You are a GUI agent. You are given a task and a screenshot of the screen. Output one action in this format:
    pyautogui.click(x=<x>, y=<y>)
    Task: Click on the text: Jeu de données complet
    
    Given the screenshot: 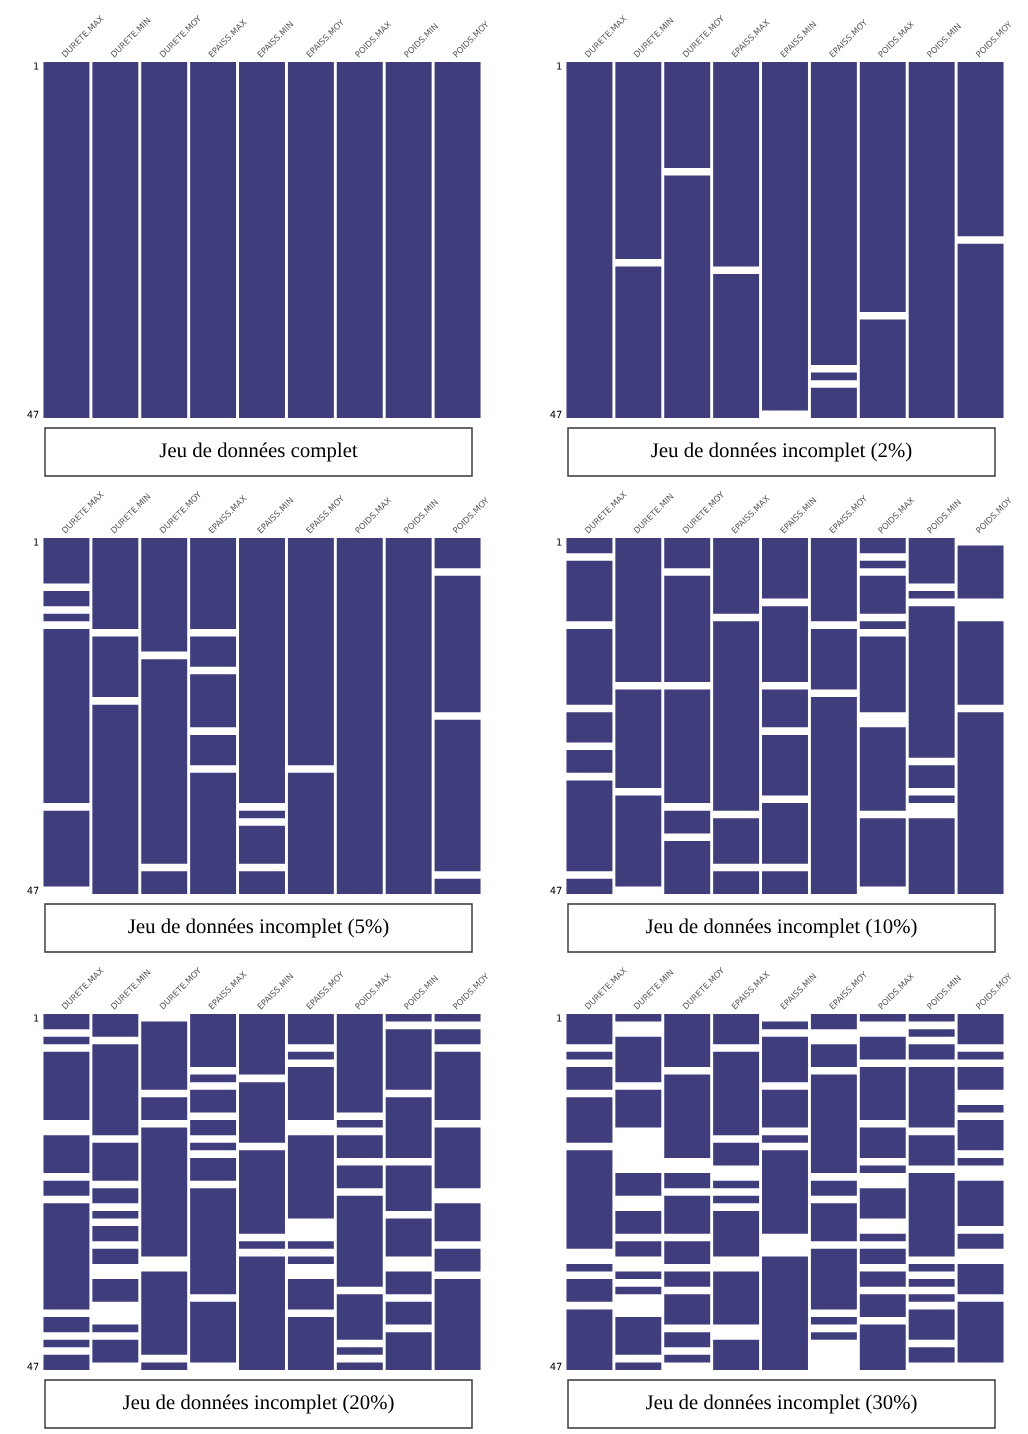 What is the action you would take?
    pyautogui.click(x=258, y=452)
    